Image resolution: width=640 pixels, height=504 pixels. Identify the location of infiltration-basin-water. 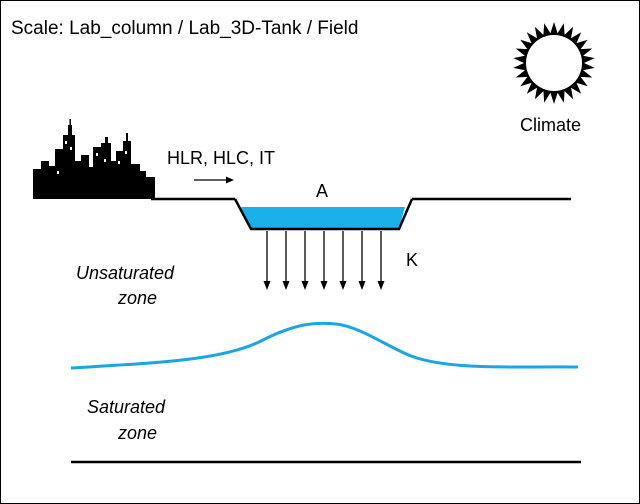
(323, 218).